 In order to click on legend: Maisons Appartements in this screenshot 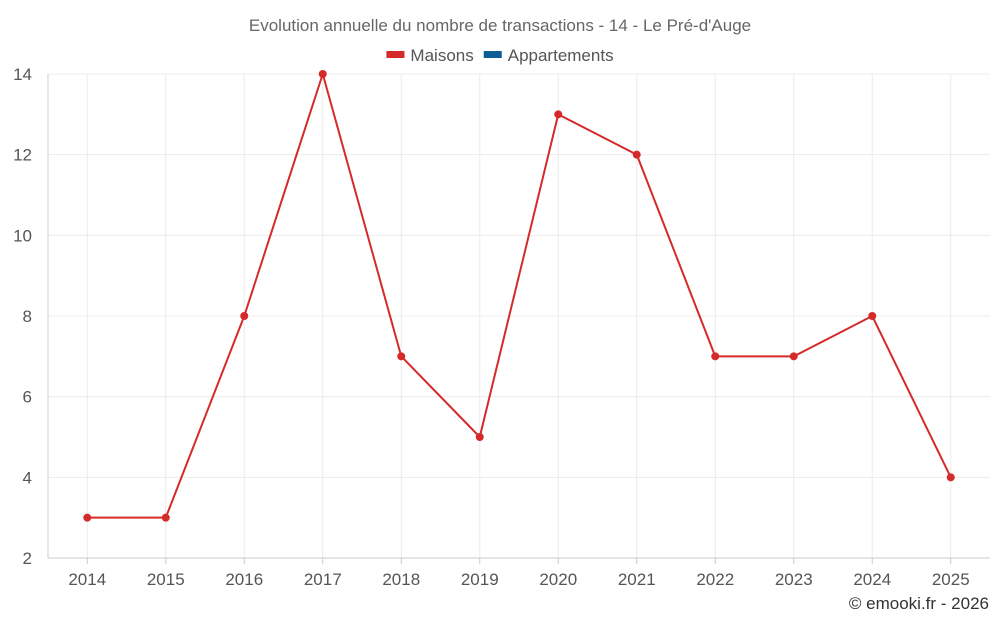, I will do `click(500, 55)`.